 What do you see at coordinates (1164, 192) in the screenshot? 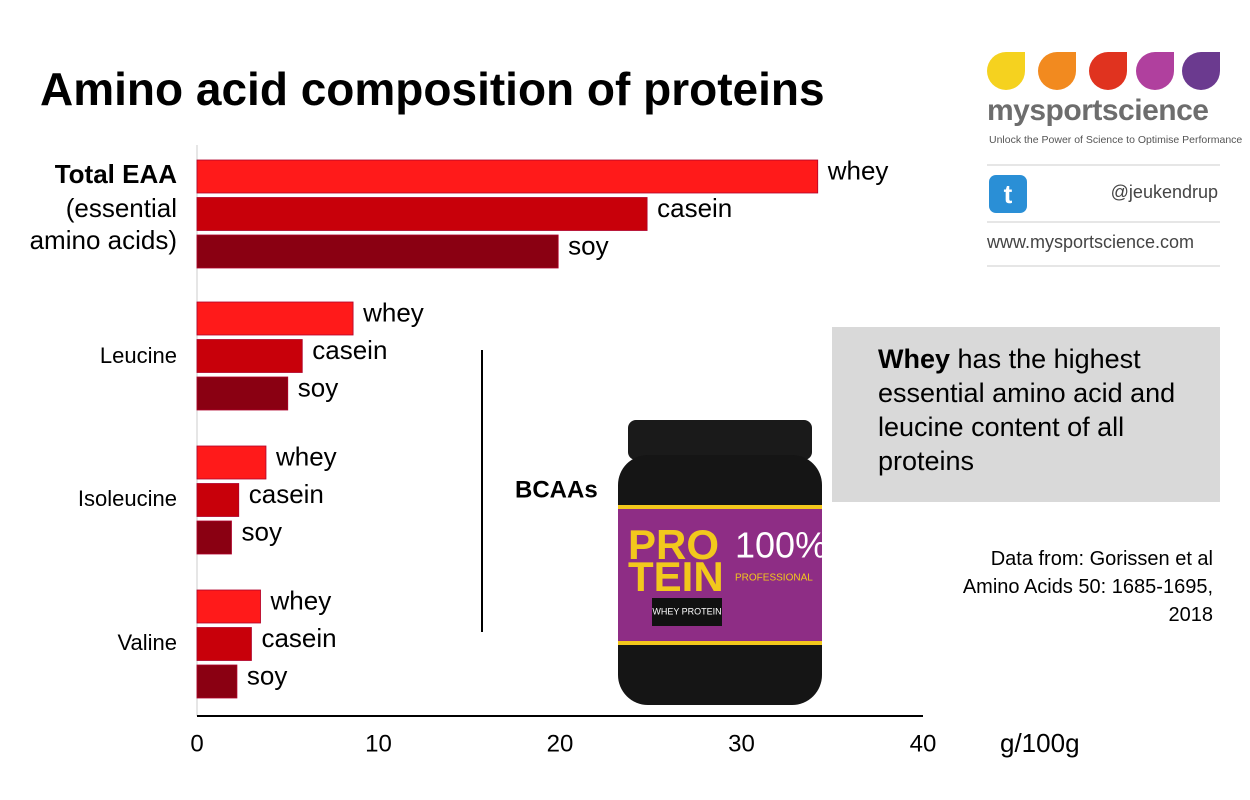
I see `handle: @jeukendrup` at bounding box center [1164, 192].